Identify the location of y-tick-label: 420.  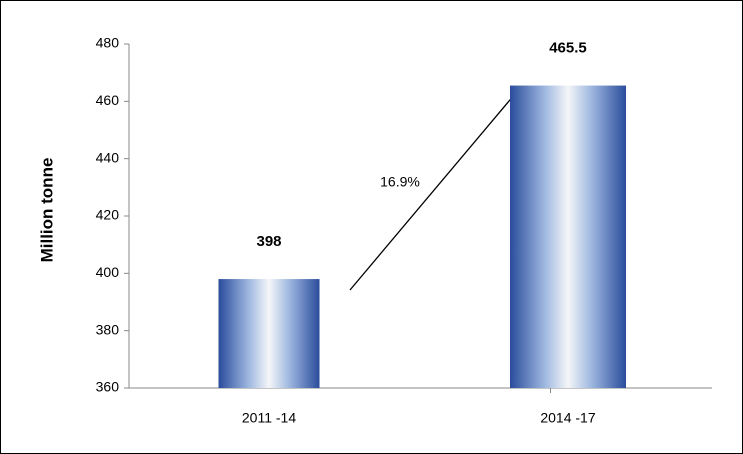
(108, 215).